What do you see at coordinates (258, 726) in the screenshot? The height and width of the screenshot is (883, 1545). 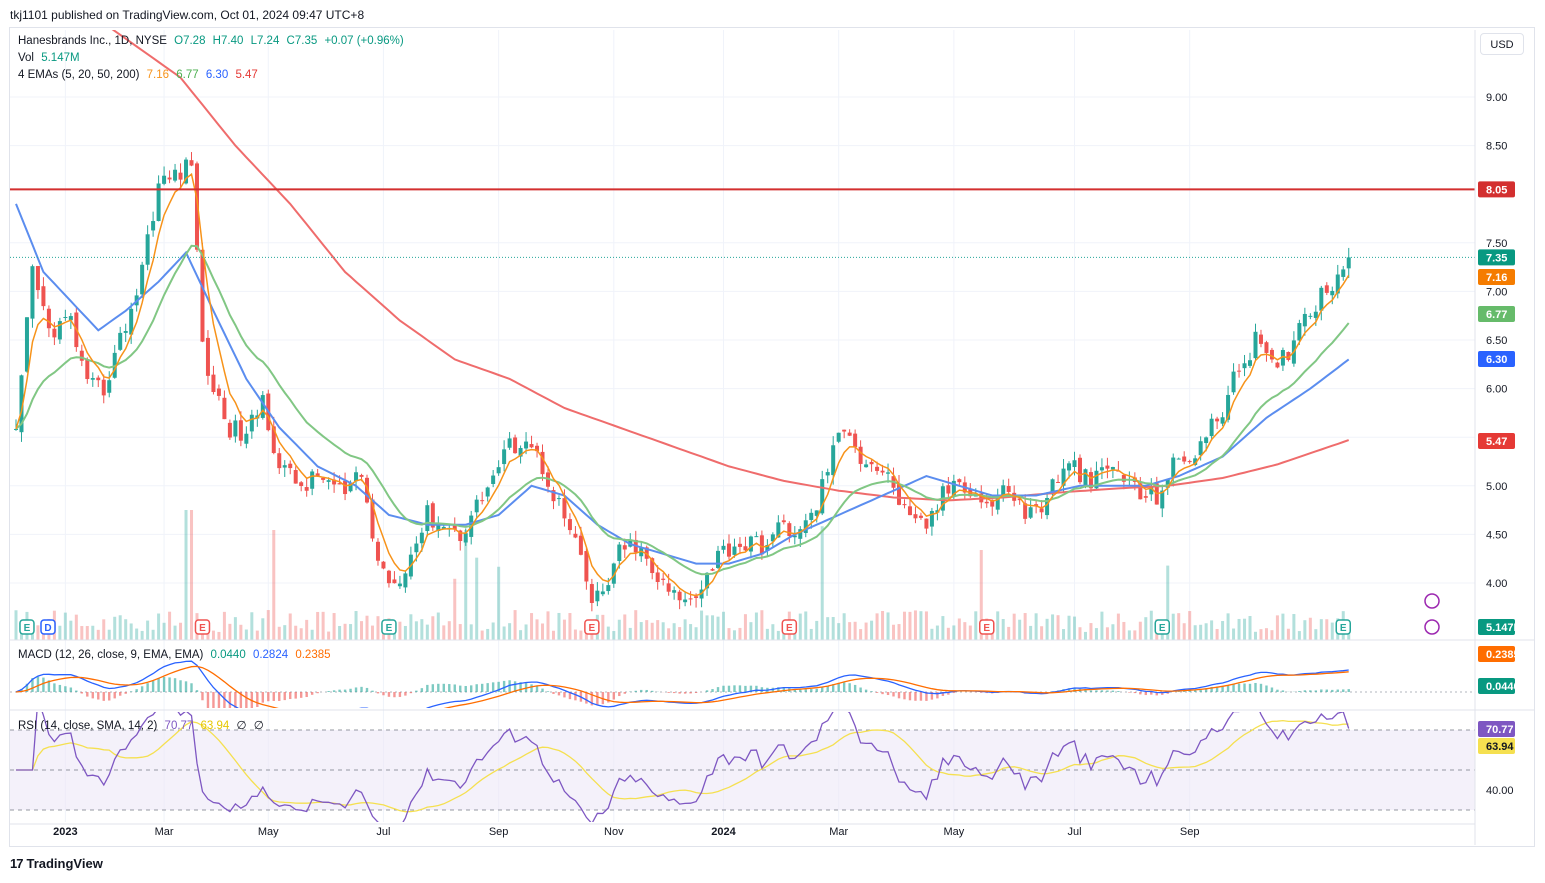 I see `legend-rsi-extra2: ∅` at bounding box center [258, 726].